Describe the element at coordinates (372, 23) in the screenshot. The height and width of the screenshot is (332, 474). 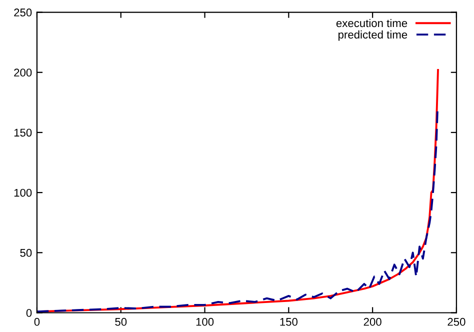
I see `legend-label: execution time` at that location.